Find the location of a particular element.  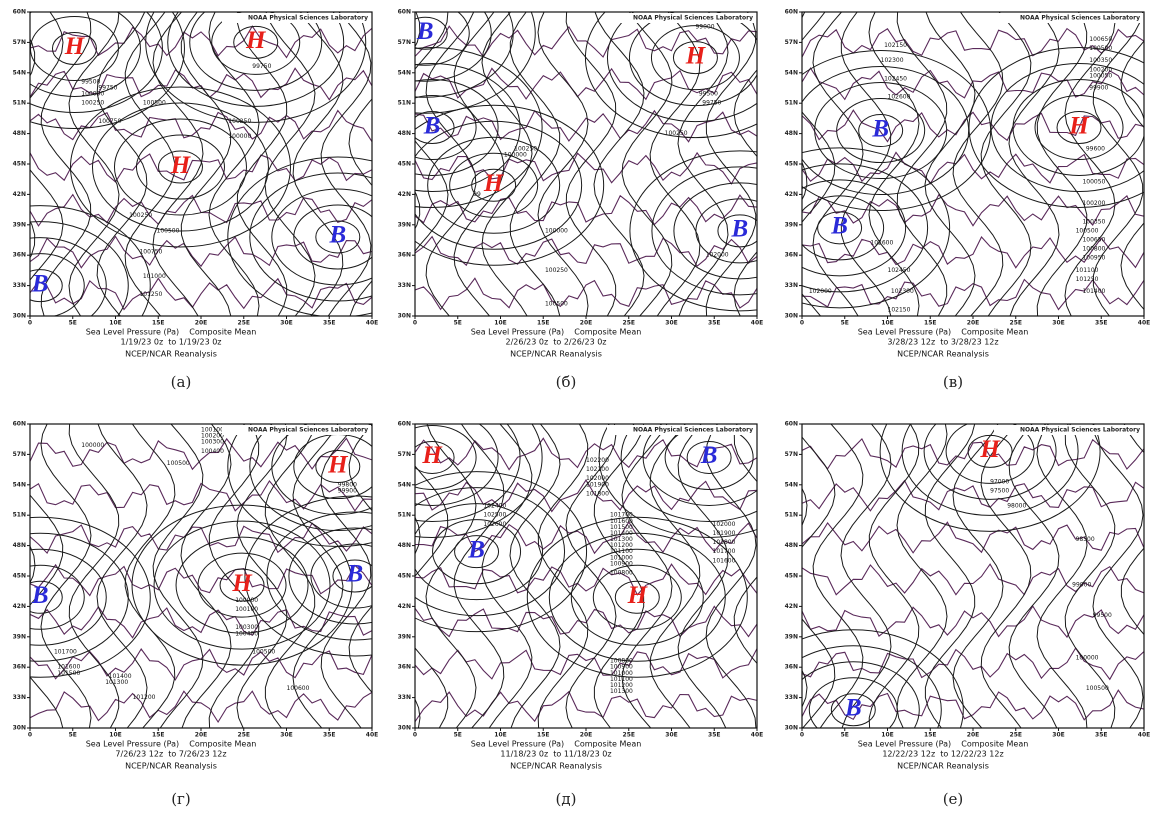

lon-label: 15E is located at coordinates (543, 323).